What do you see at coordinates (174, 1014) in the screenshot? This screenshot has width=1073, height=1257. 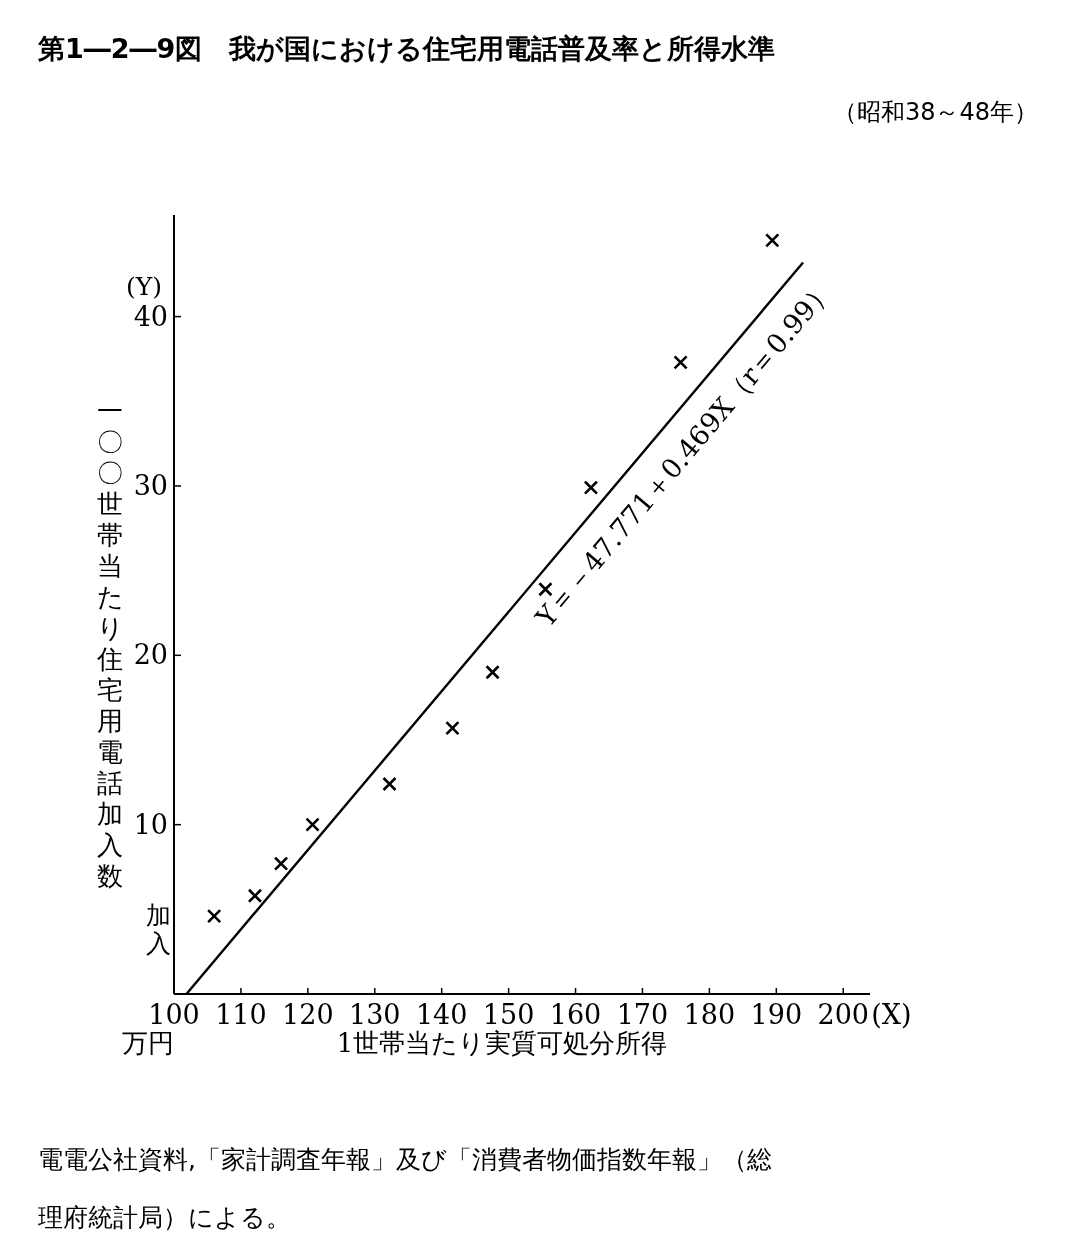 I see `x-tick-label: 100` at bounding box center [174, 1014].